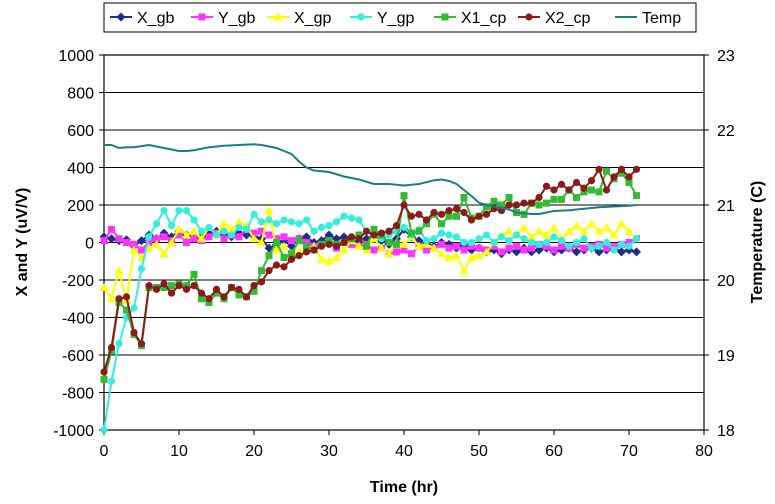 This screenshot has height=504, width=775. Describe the element at coordinates (404, 451) in the screenshot. I see `x-tick-label: 40` at that location.